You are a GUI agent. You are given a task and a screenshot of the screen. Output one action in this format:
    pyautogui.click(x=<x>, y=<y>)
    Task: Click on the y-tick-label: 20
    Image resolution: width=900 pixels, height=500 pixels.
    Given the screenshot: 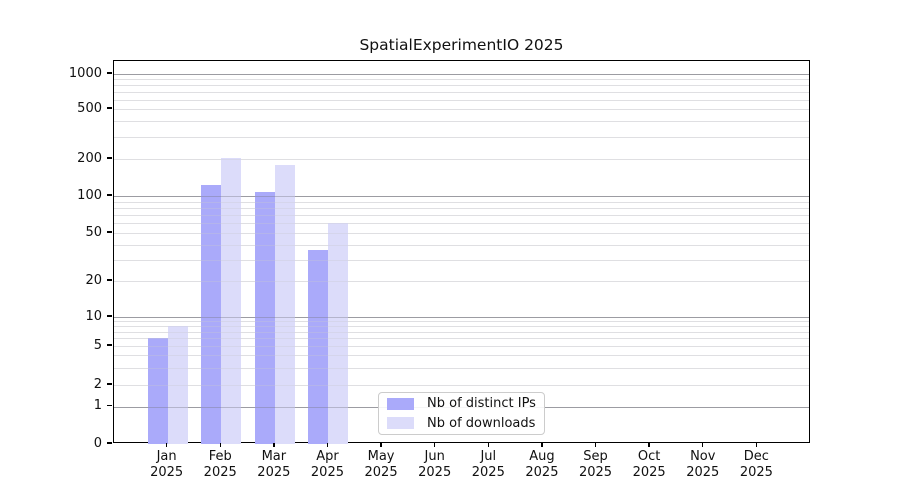 What is the action you would take?
    pyautogui.click(x=93, y=280)
    